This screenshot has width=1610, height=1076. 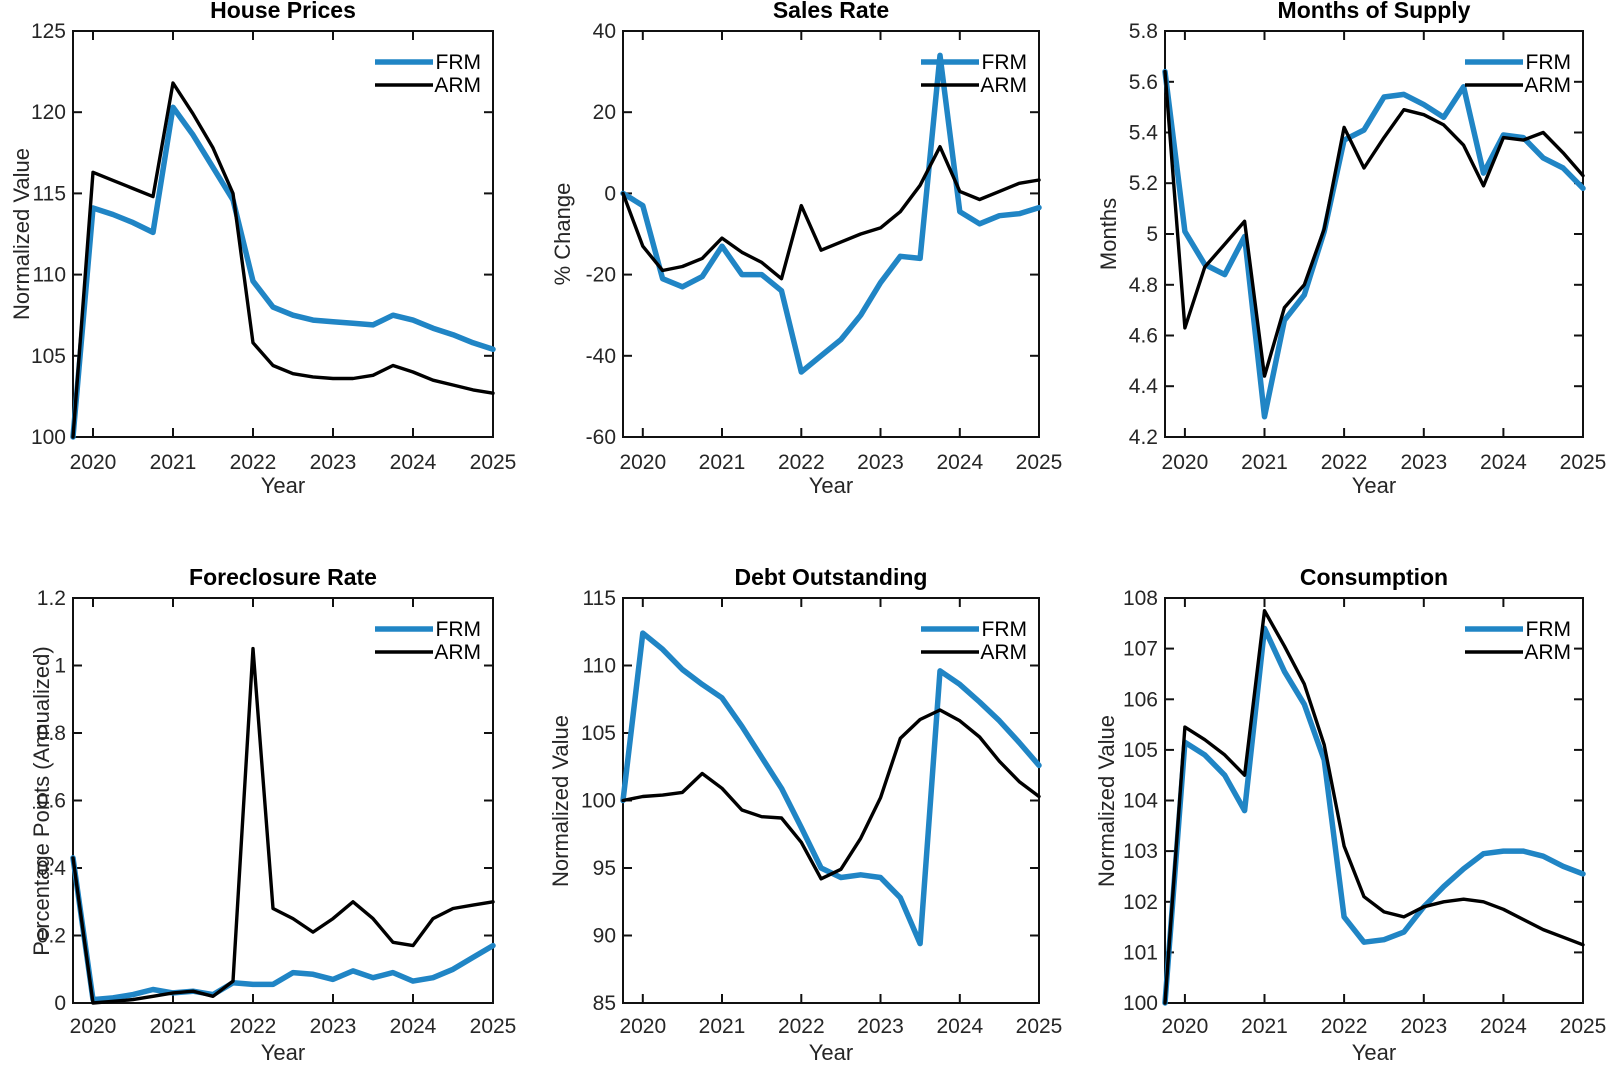 I want to click on y-tick-label: 4.6, so click(x=1143, y=336).